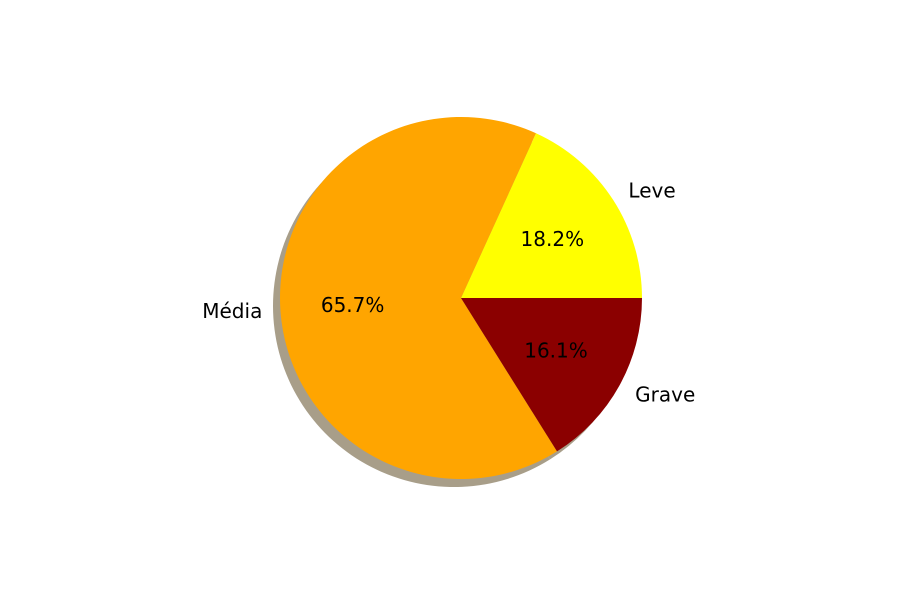 The image size is (900, 600). I want to click on slice-percent-leve: 18.2%, so click(553, 239).